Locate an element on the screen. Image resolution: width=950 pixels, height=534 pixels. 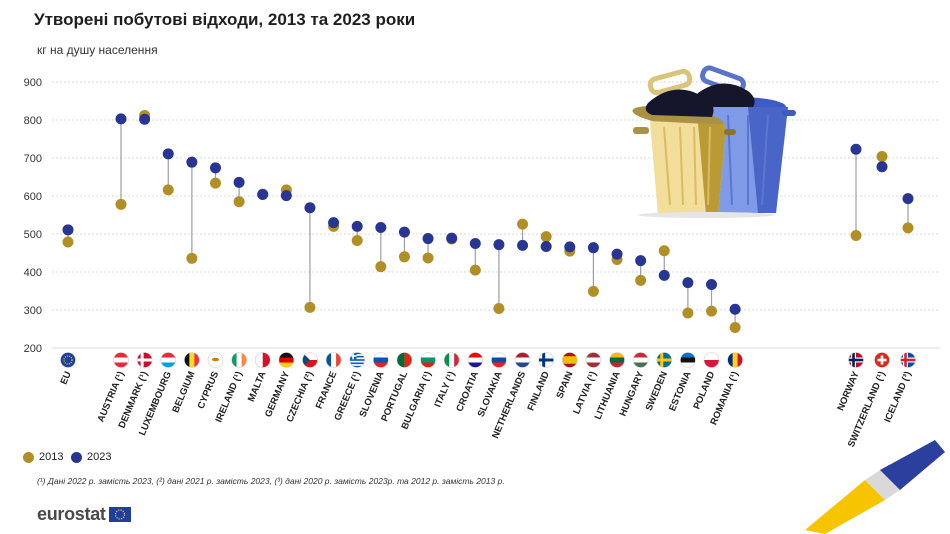
flag-fr-icon is located at coordinates (333, 360).